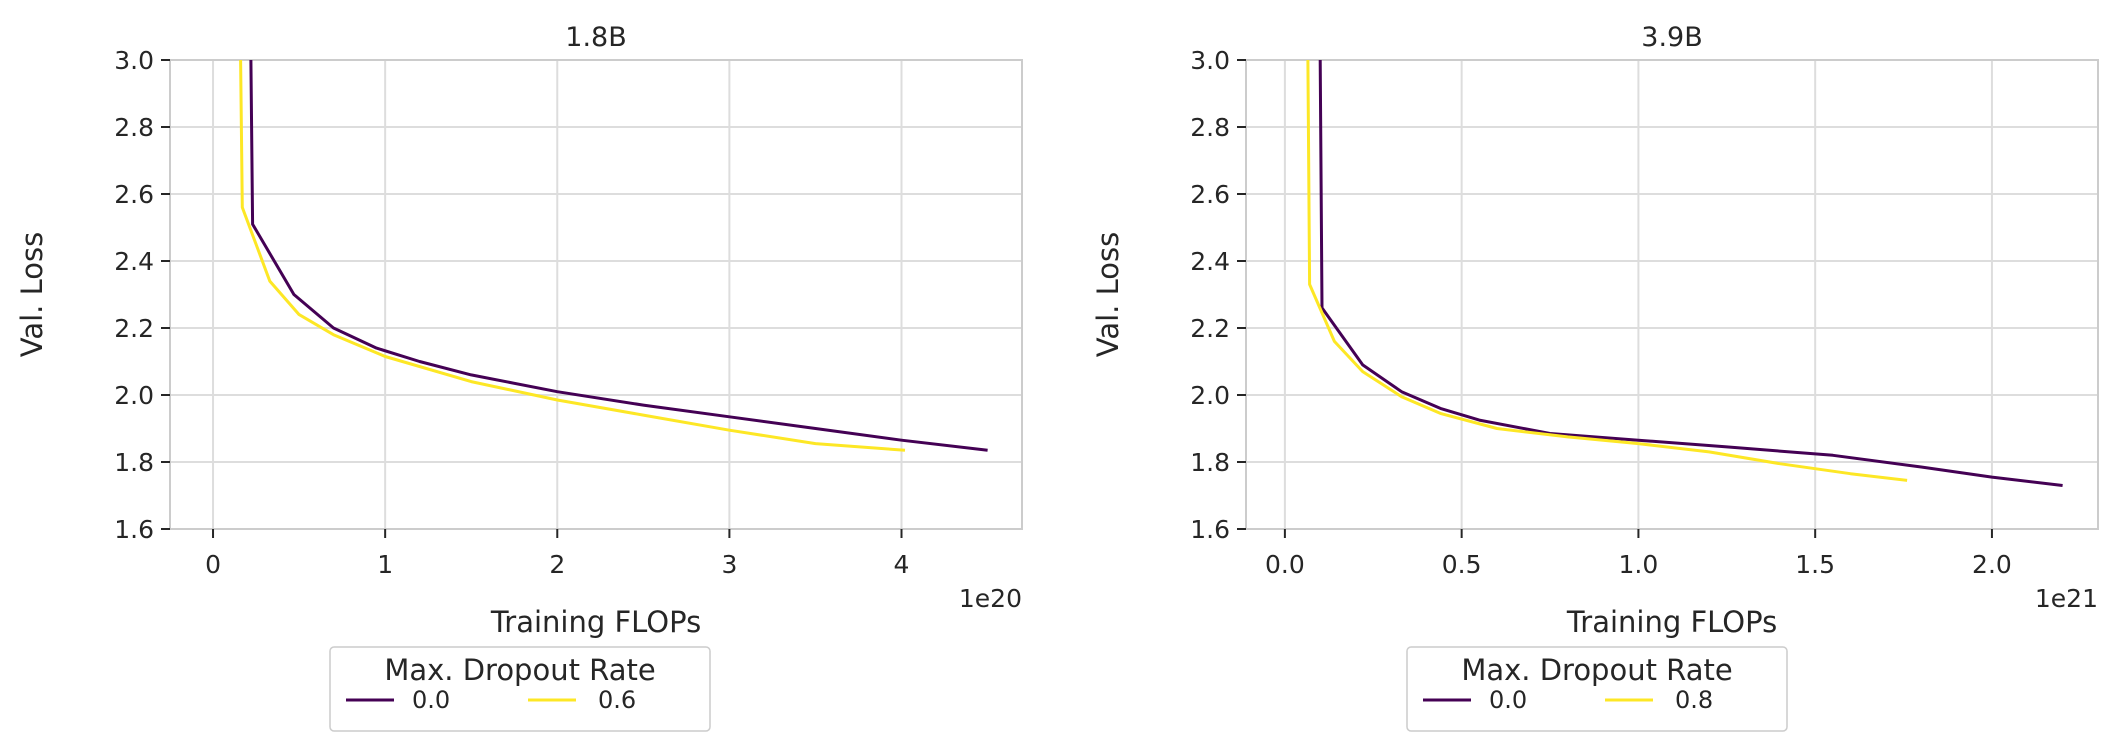  What do you see at coordinates (617, 700) in the screenshot?
I see `legend-label-0p6: 0.6` at bounding box center [617, 700].